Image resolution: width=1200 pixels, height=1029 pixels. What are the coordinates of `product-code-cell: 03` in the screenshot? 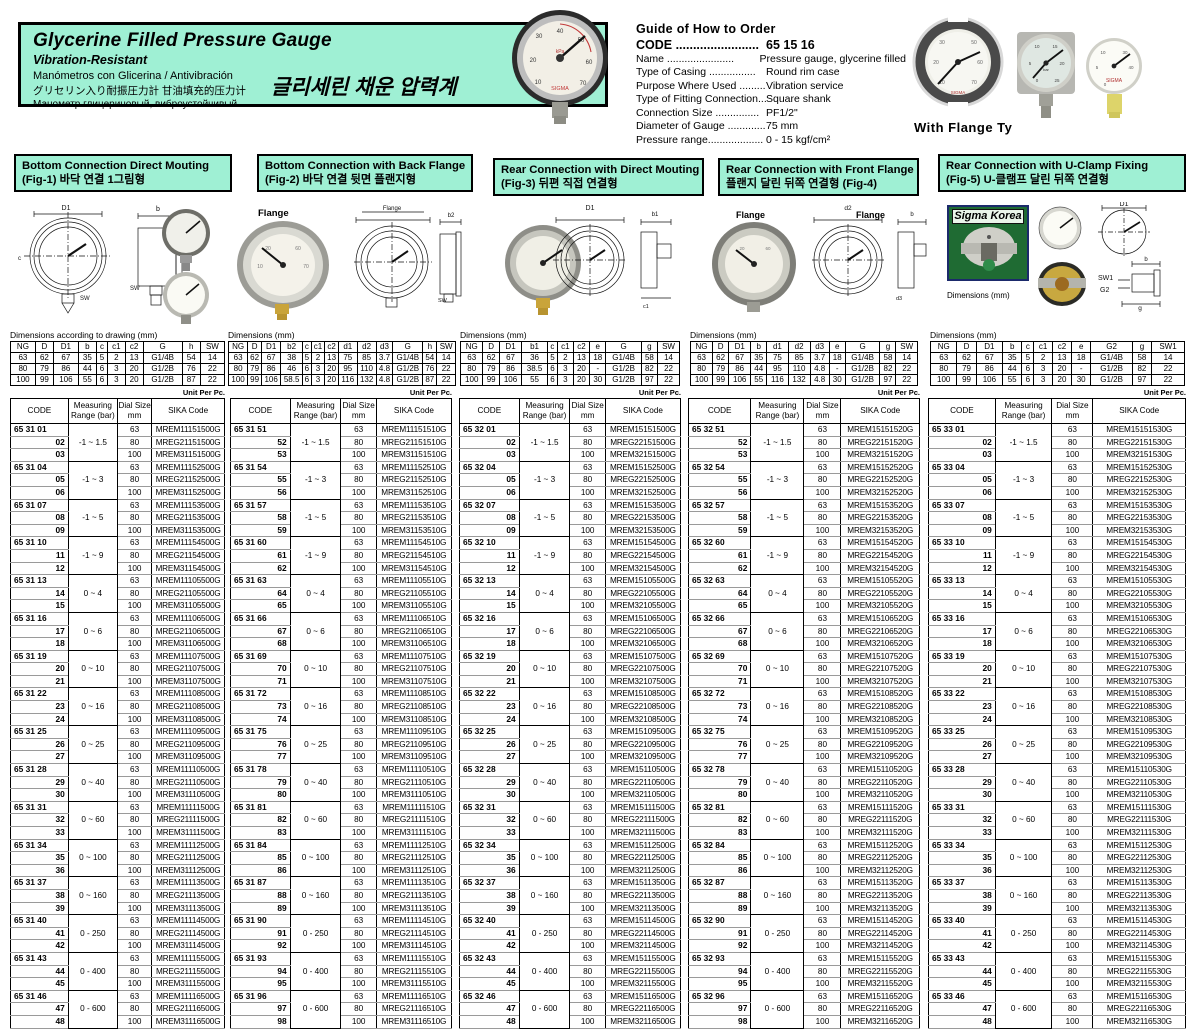 It's located at (39, 455).